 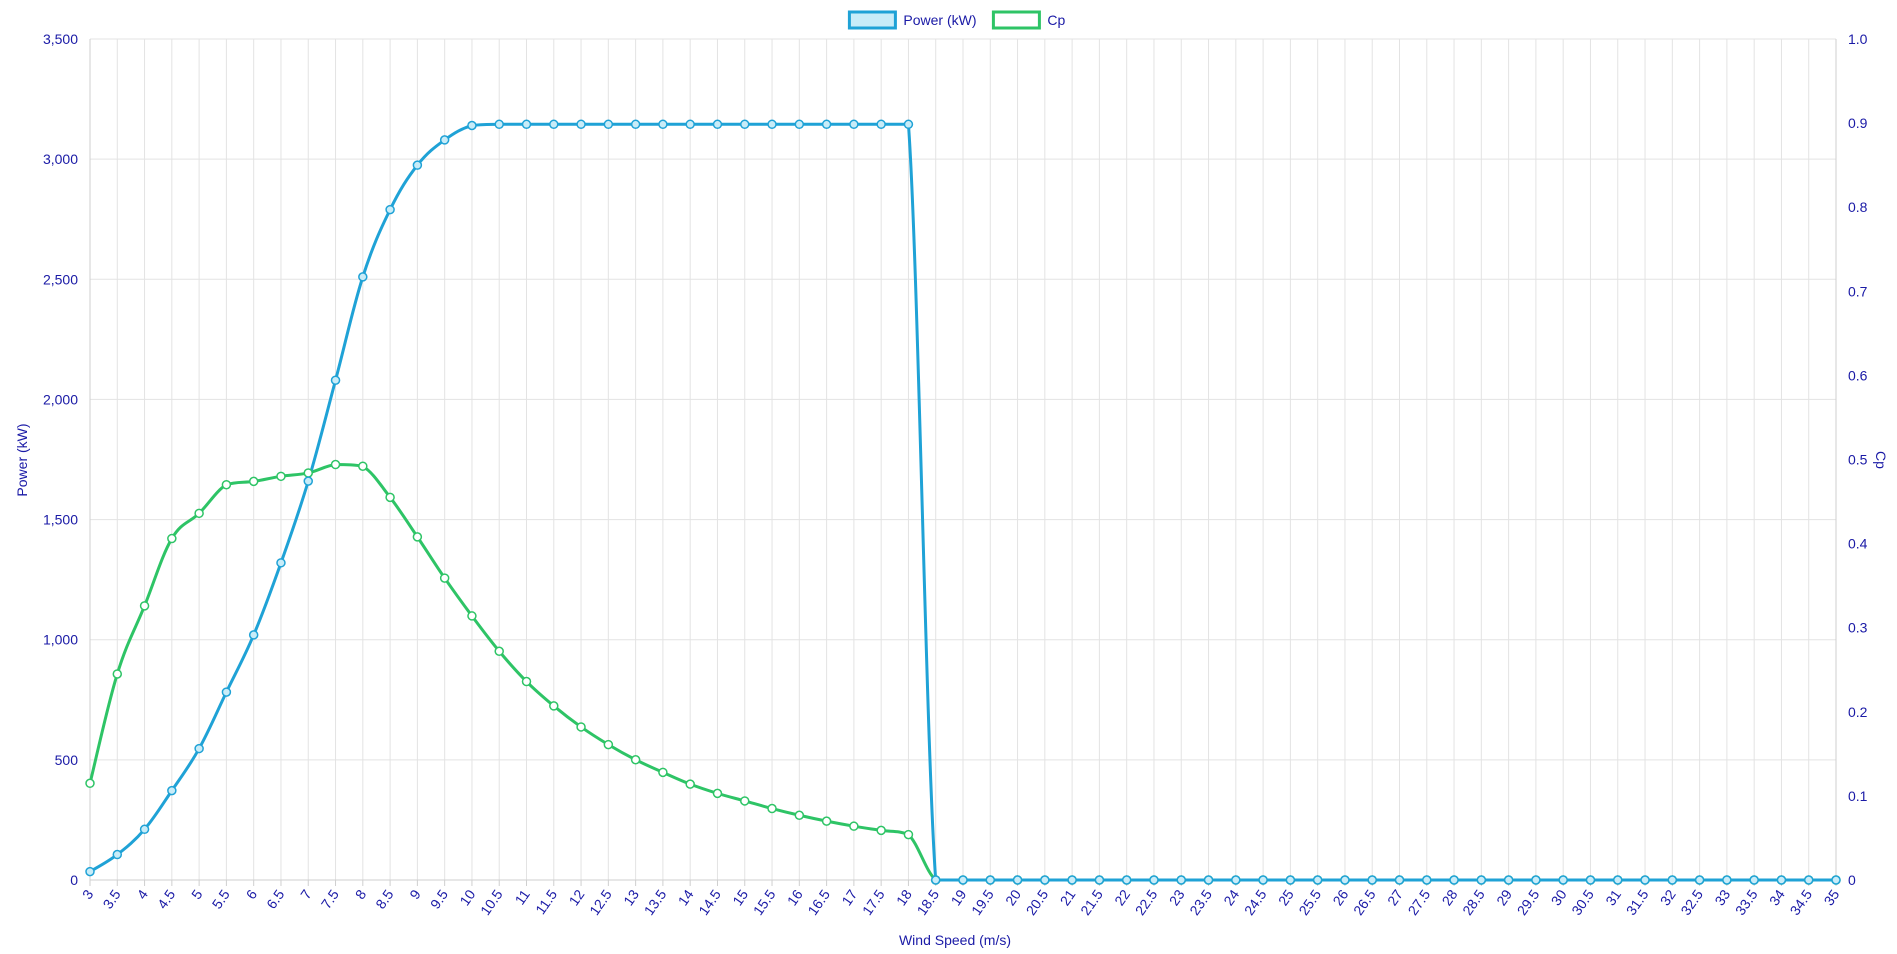 What do you see at coordinates (1028, 20) in the screenshot?
I see `legend-item-cp: Cp` at bounding box center [1028, 20].